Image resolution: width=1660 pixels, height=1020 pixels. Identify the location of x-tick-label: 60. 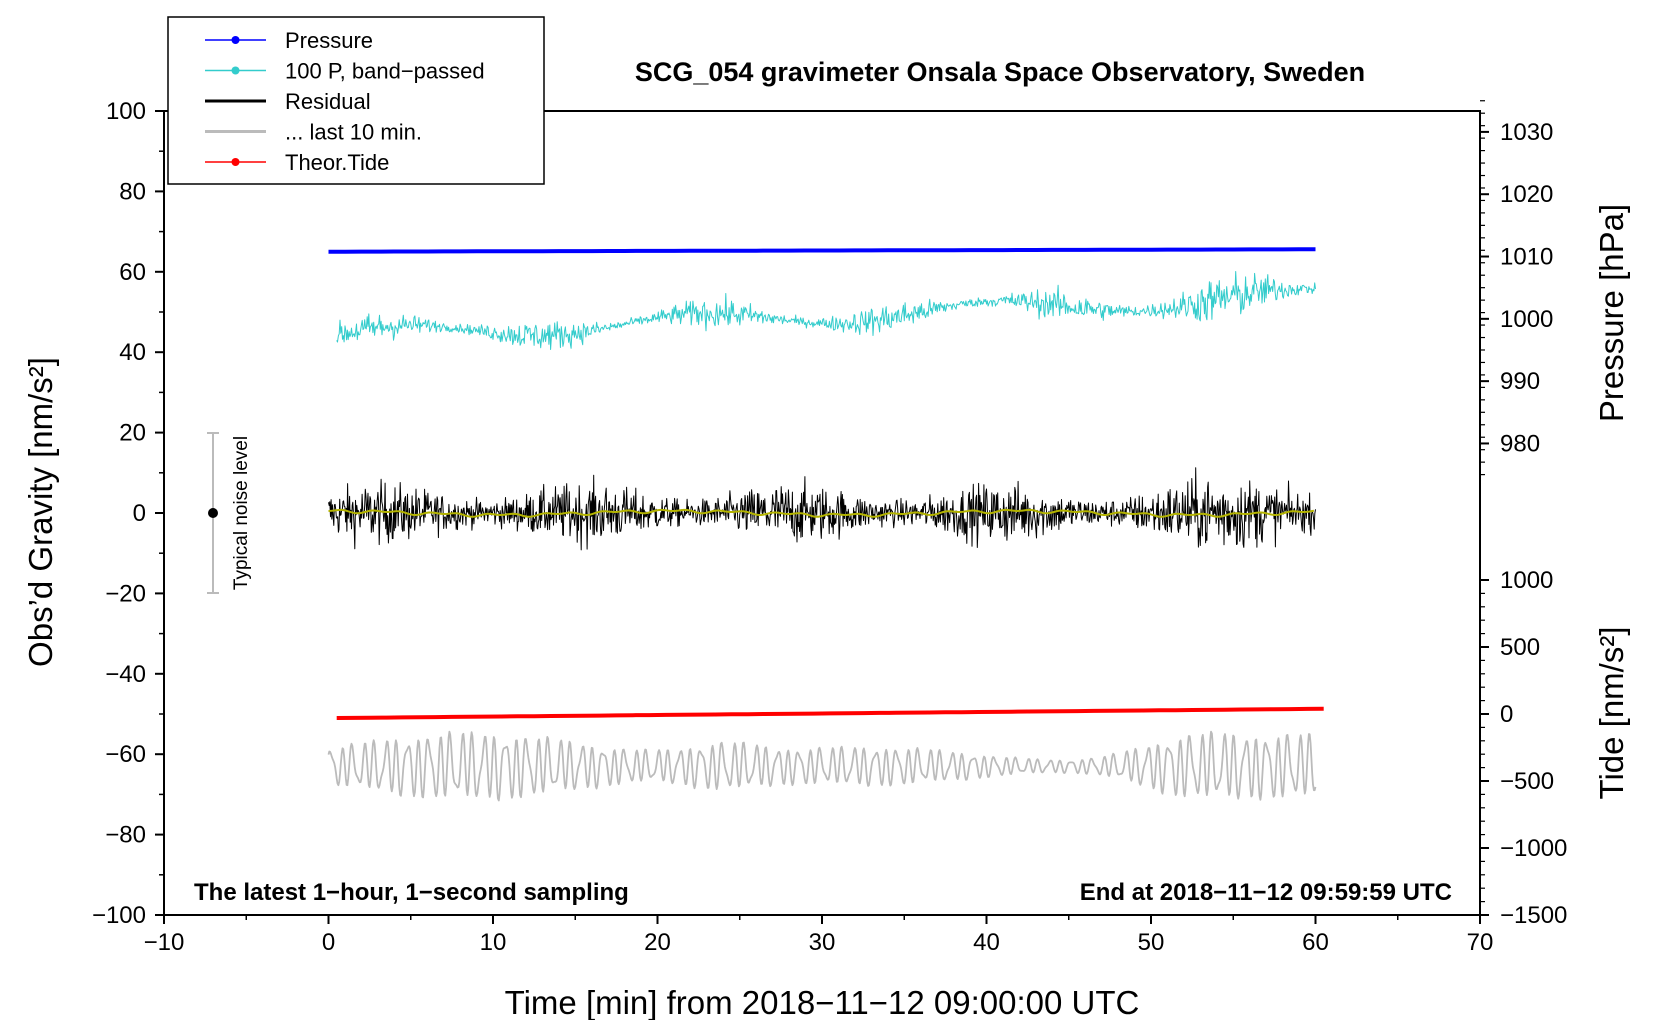
(1315, 942).